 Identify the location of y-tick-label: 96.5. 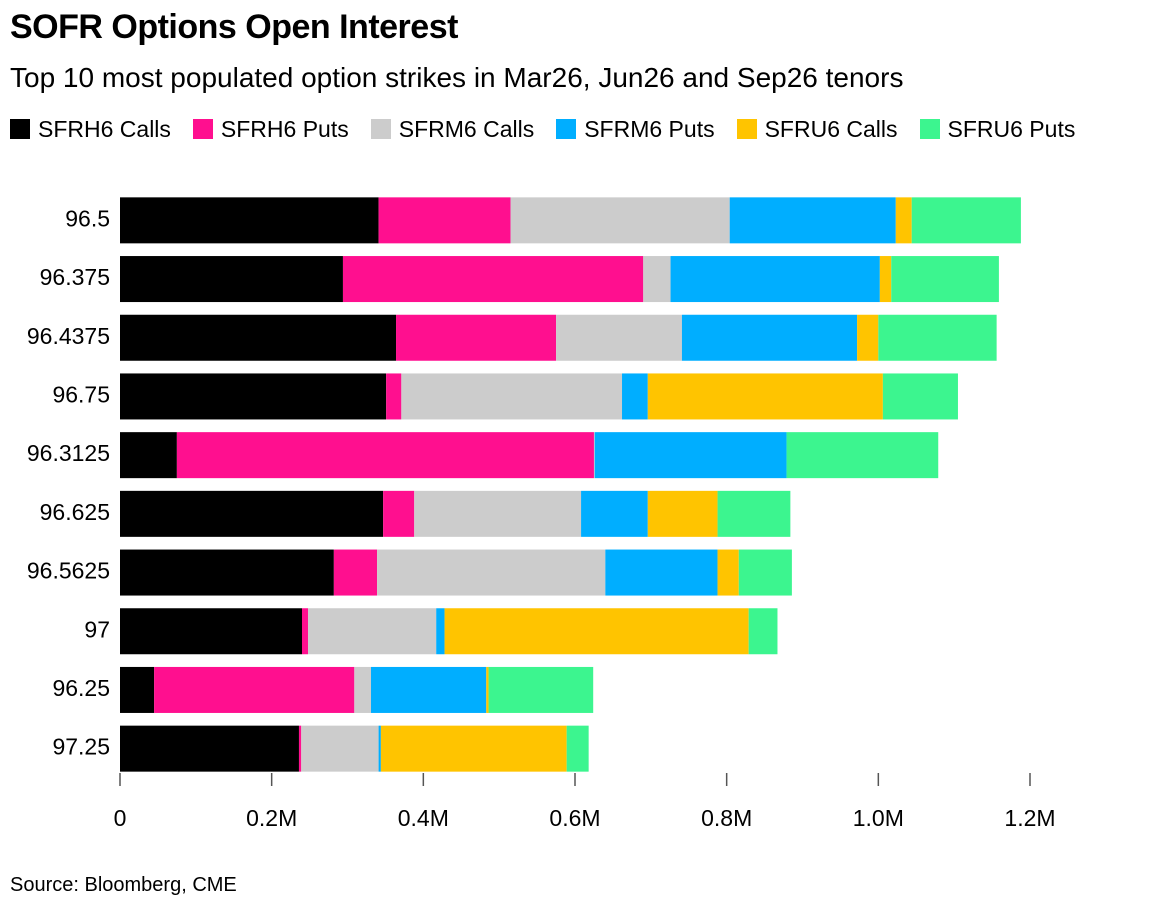
(87, 218).